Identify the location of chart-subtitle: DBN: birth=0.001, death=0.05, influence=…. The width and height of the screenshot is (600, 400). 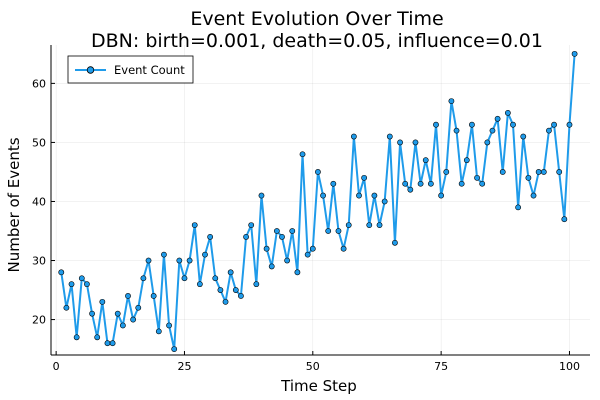
(317, 41).